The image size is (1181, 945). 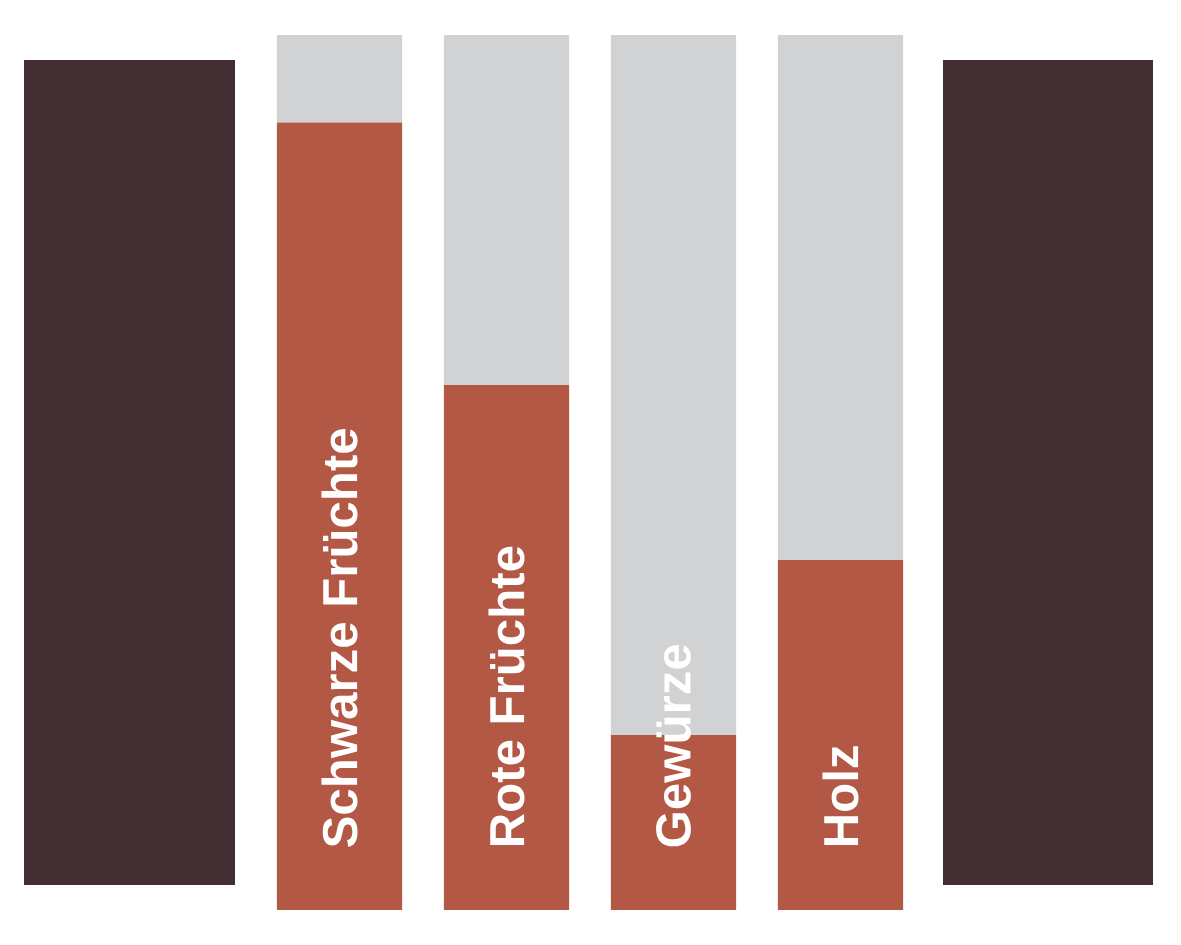 What do you see at coordinates (506, 696) in the screenshot?
I see `x-tick-label: Rote Früchte` at bounding box center [506, 696].